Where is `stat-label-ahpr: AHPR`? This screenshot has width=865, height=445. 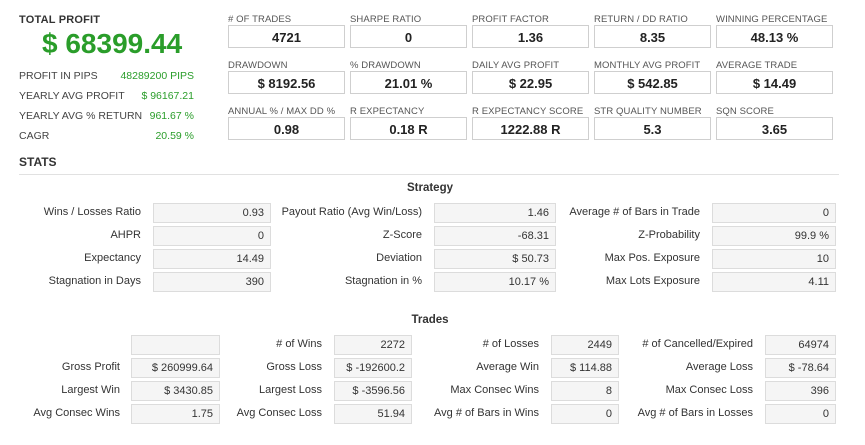 stat-label-ahpr: AHPR is located at coordinates (125, 235).